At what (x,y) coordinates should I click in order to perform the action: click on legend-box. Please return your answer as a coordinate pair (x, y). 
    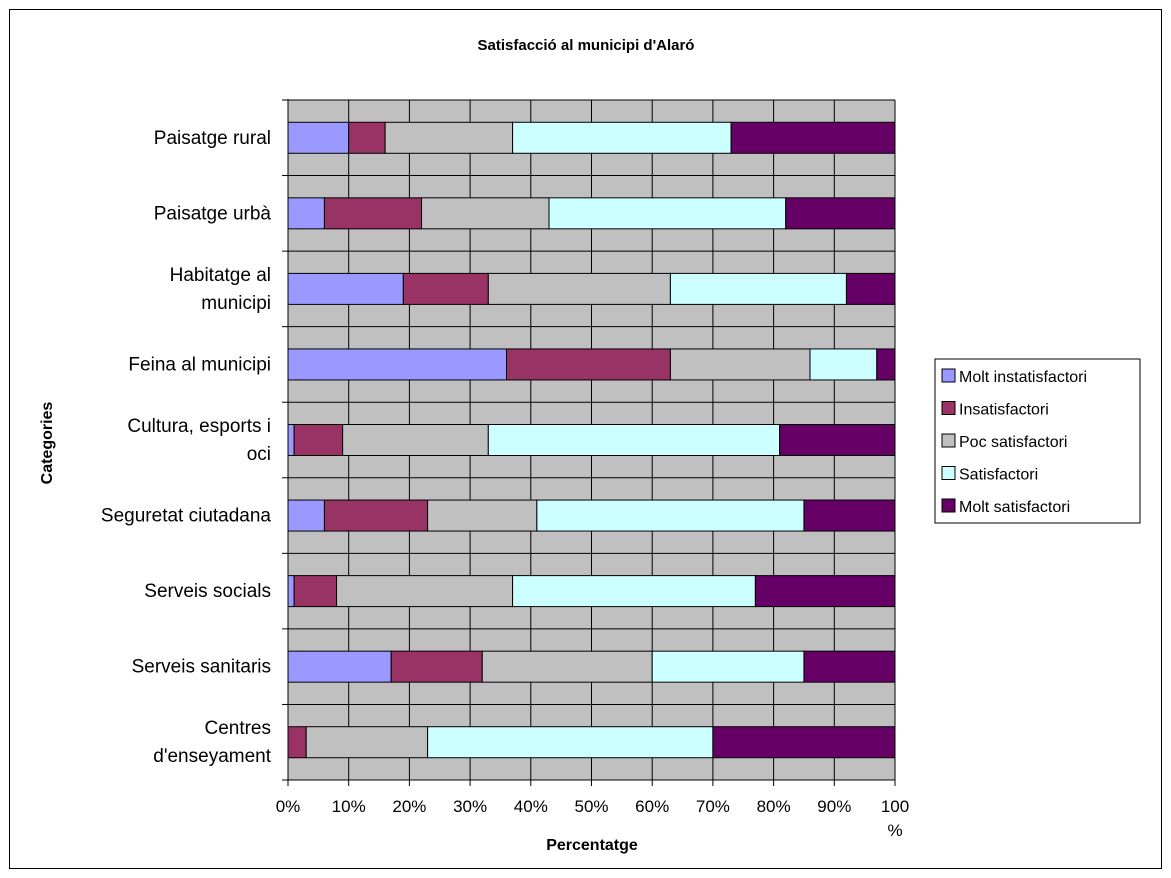
    Looking at the image, I should click on (1037, 441).